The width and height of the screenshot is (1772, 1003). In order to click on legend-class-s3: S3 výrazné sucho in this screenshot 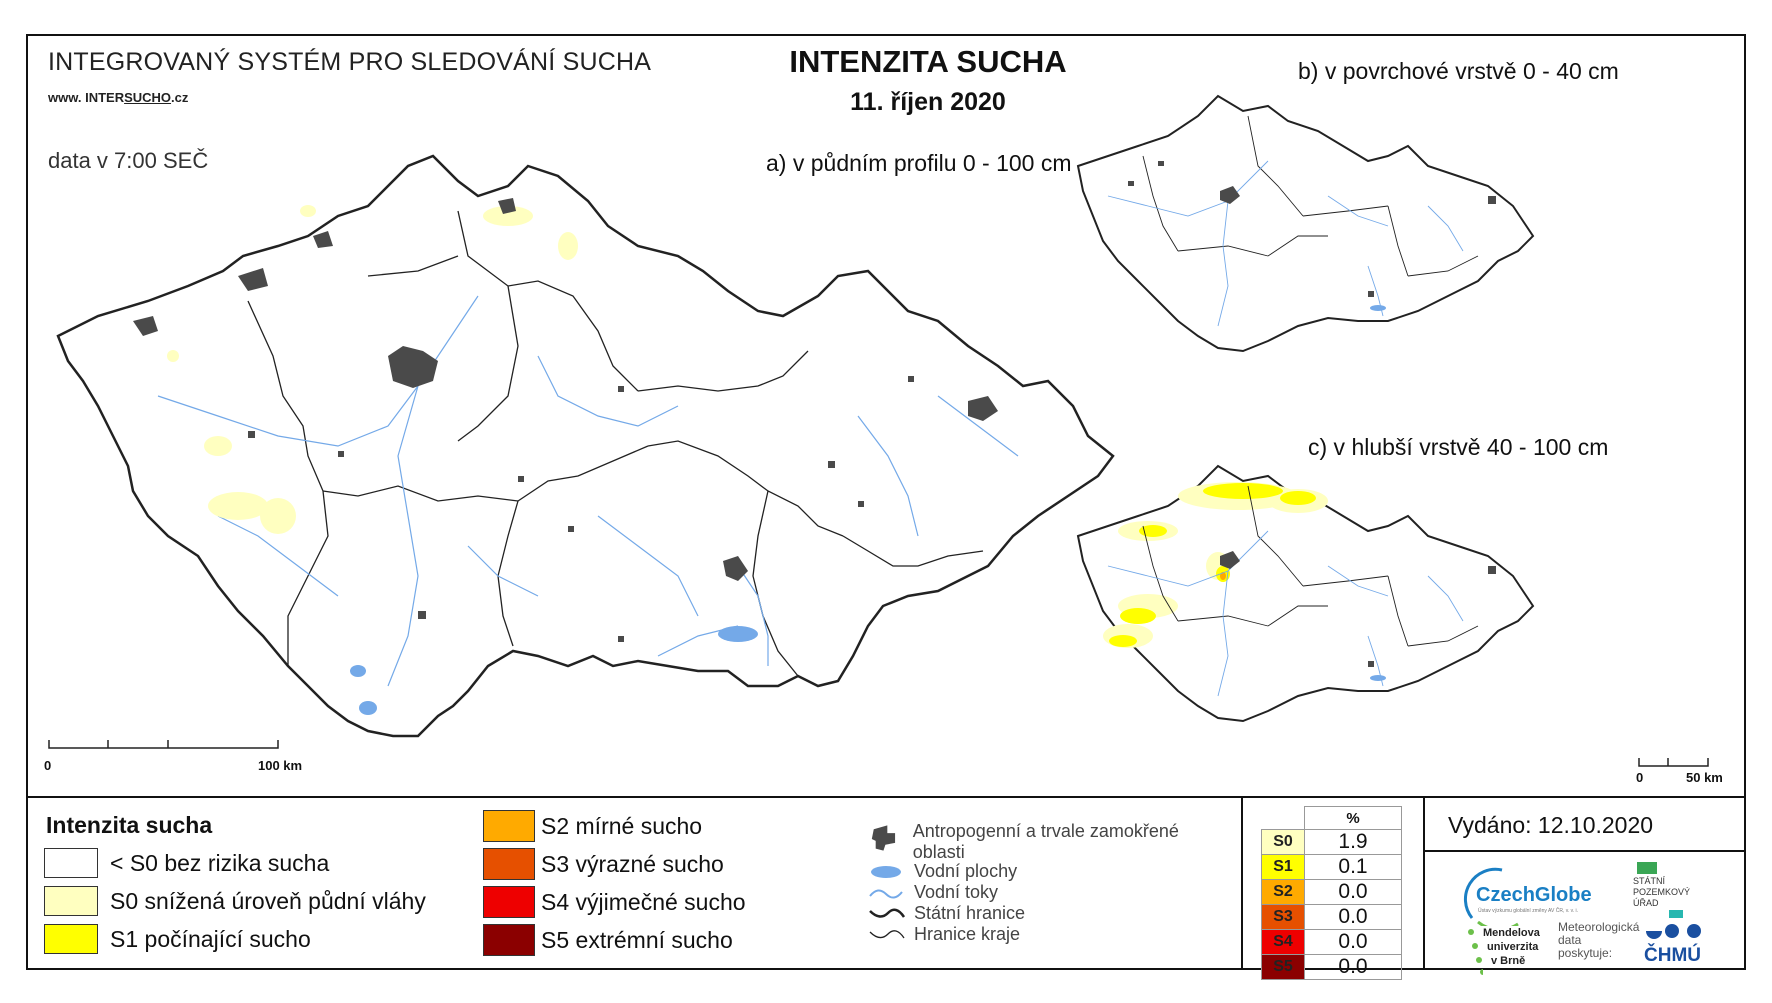, I will do `click(603, 864)`.